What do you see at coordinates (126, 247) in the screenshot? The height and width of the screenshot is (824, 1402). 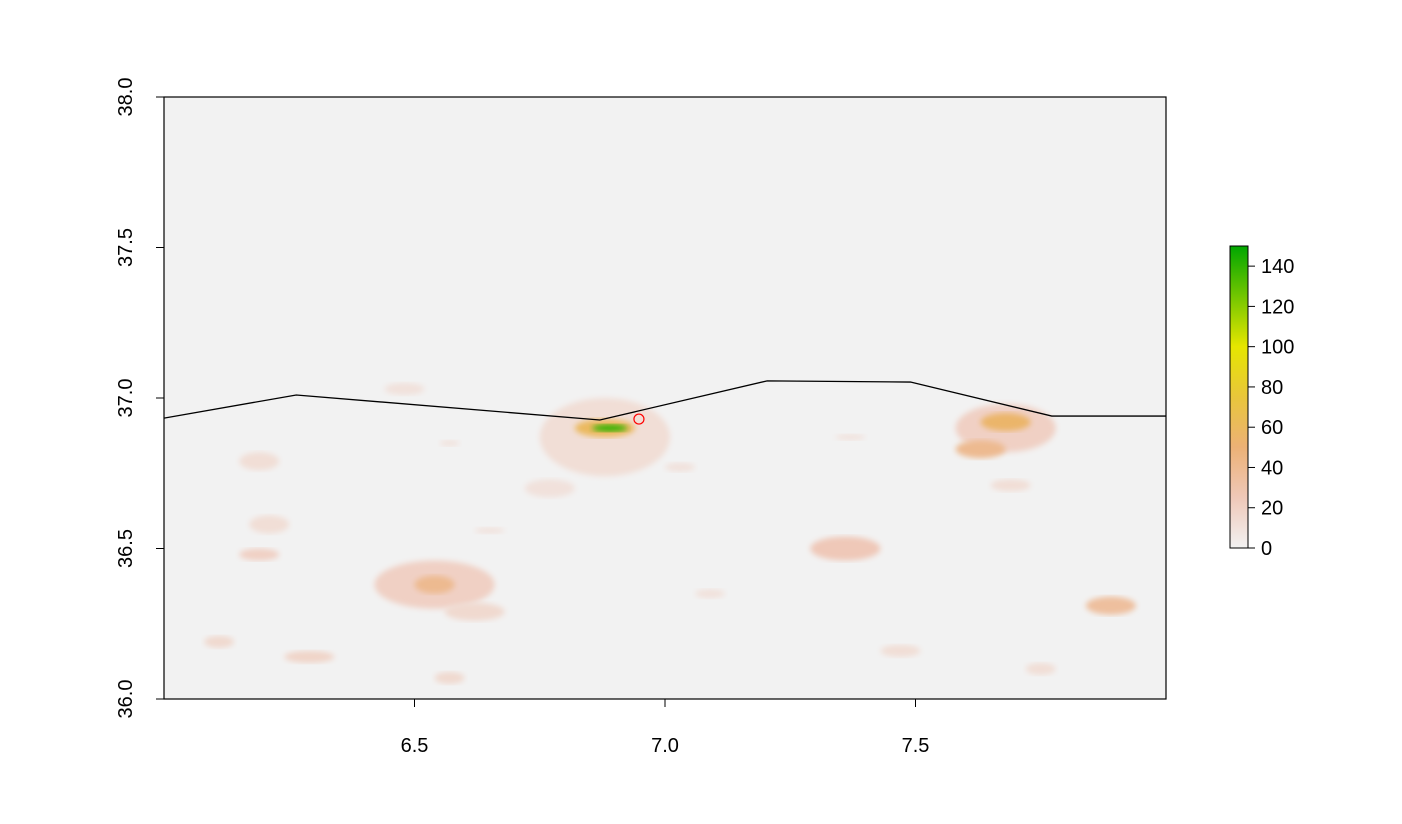 I see `y-tick-label: 37.5` at bounding box center [126, 247].